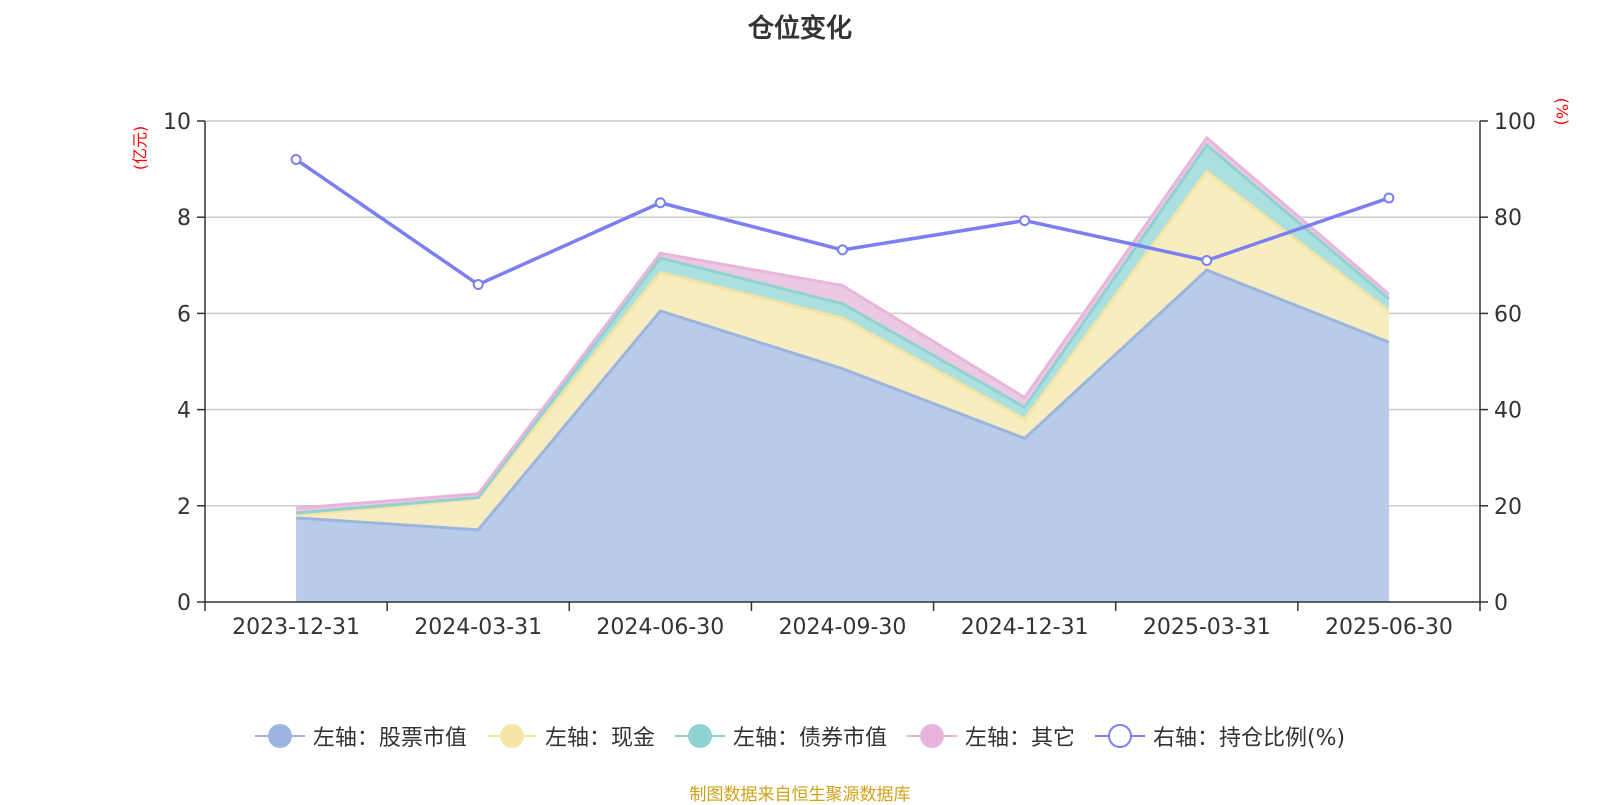  What do you see at coordinates (843, 627) in the screenshot?
I see `x-axis-tick-label: 2024-09-30` at bounding box center [843, 627].